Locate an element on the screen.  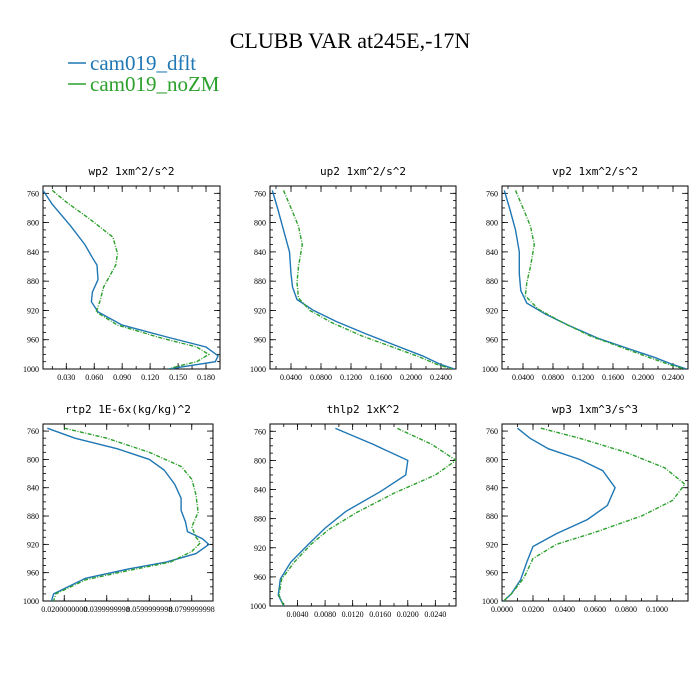
figure-title: CLUBB VAR at245E,-17N is located at coordinates (350, 40).